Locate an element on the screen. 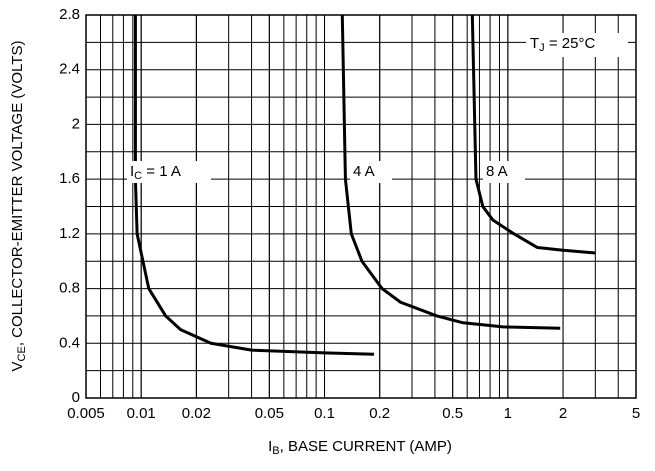 This screenshot has height=471, width=655. x-tick-label: 0.01 is located at coordinates (141, 413).